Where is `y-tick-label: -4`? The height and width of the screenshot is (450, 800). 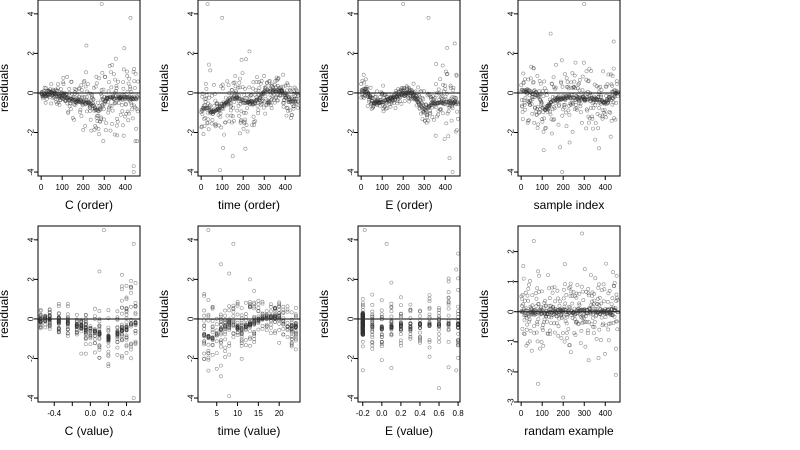 y-tick-label: -4 is located at coordinates (511, 172).